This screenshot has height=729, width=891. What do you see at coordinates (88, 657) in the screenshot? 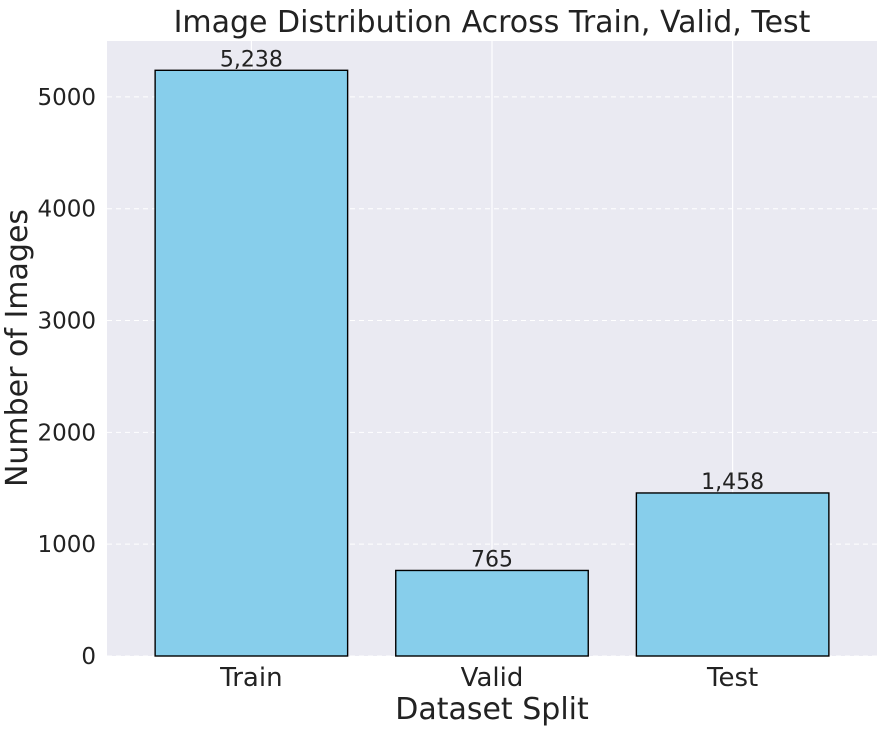
I see `y-tick-label: 0` at bounding box center [88, 657].